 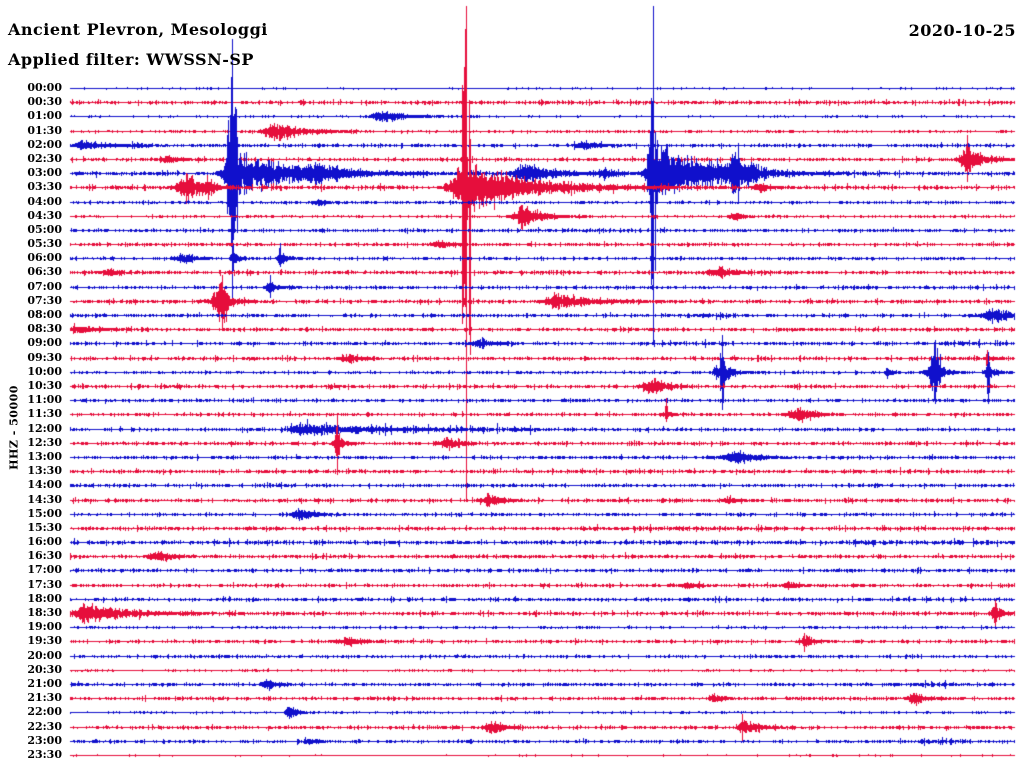 I want to click on trace-time-label: 21:30, so click(x=44, y=697).